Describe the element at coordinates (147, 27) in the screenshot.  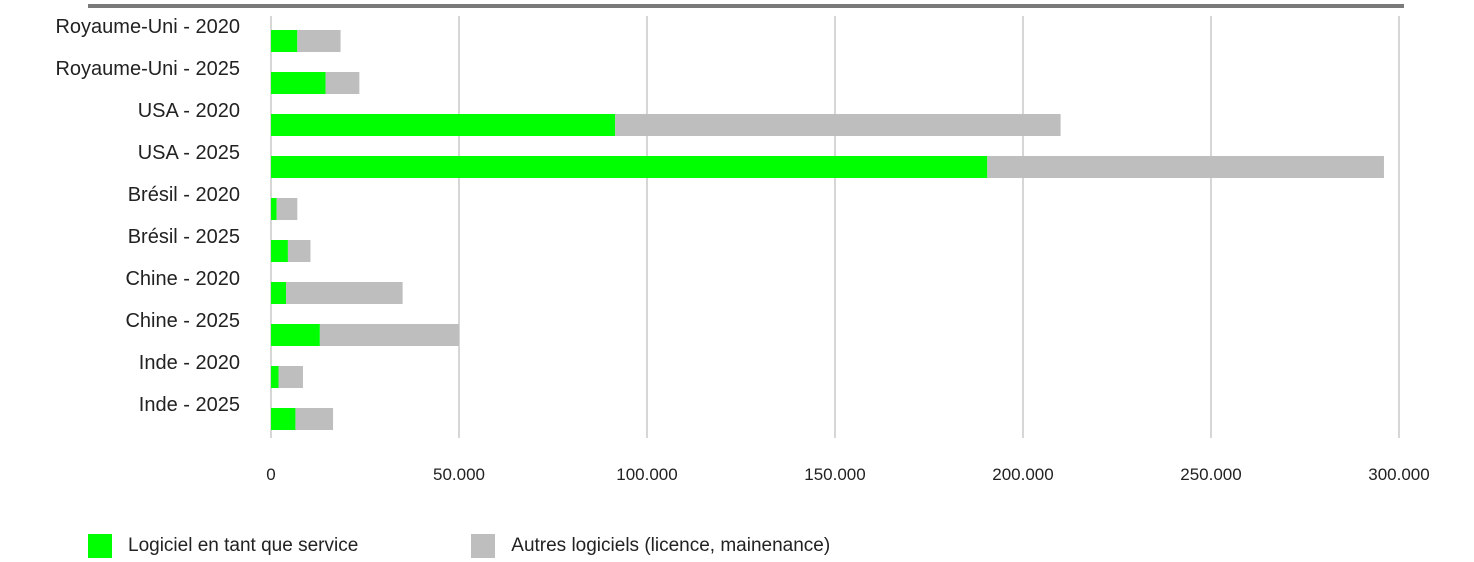
I see `category-label: Royaume-Uni - 2020` at that location.